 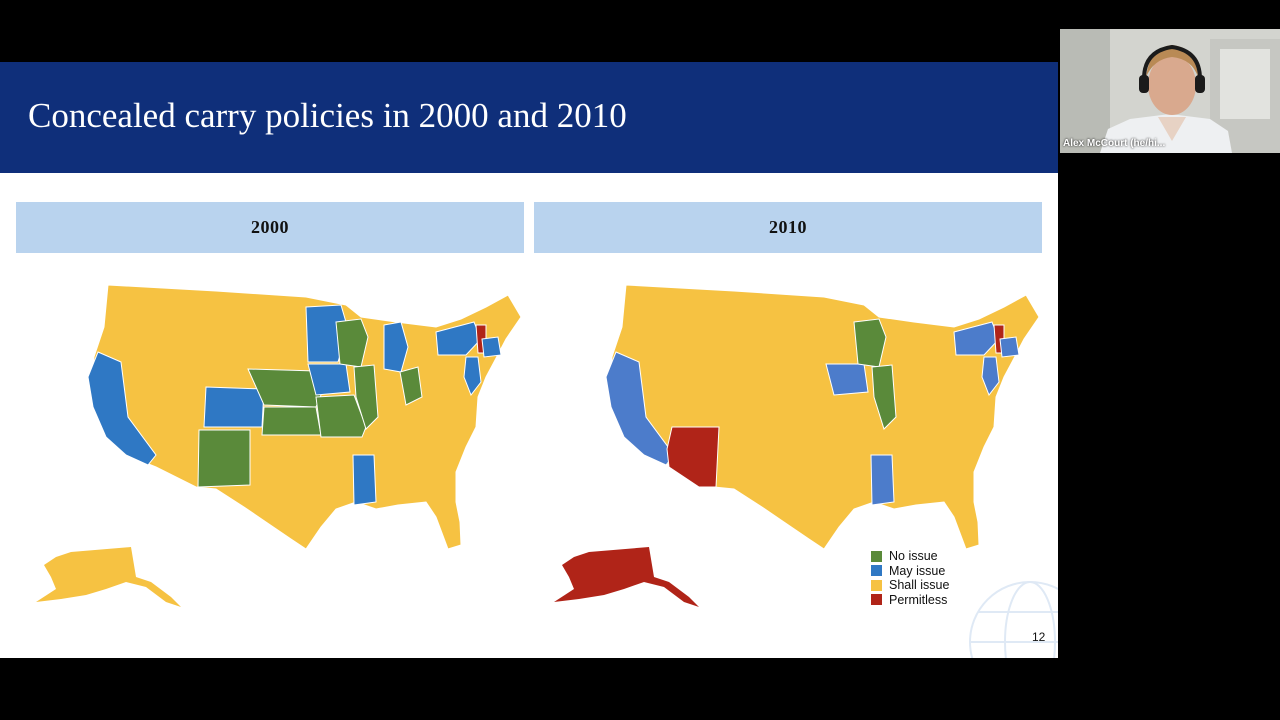 What do you see at coordinates (1039, 637) in the screenshot?
I see `slide-page-number: 12` at bounding box center [1039, 637].